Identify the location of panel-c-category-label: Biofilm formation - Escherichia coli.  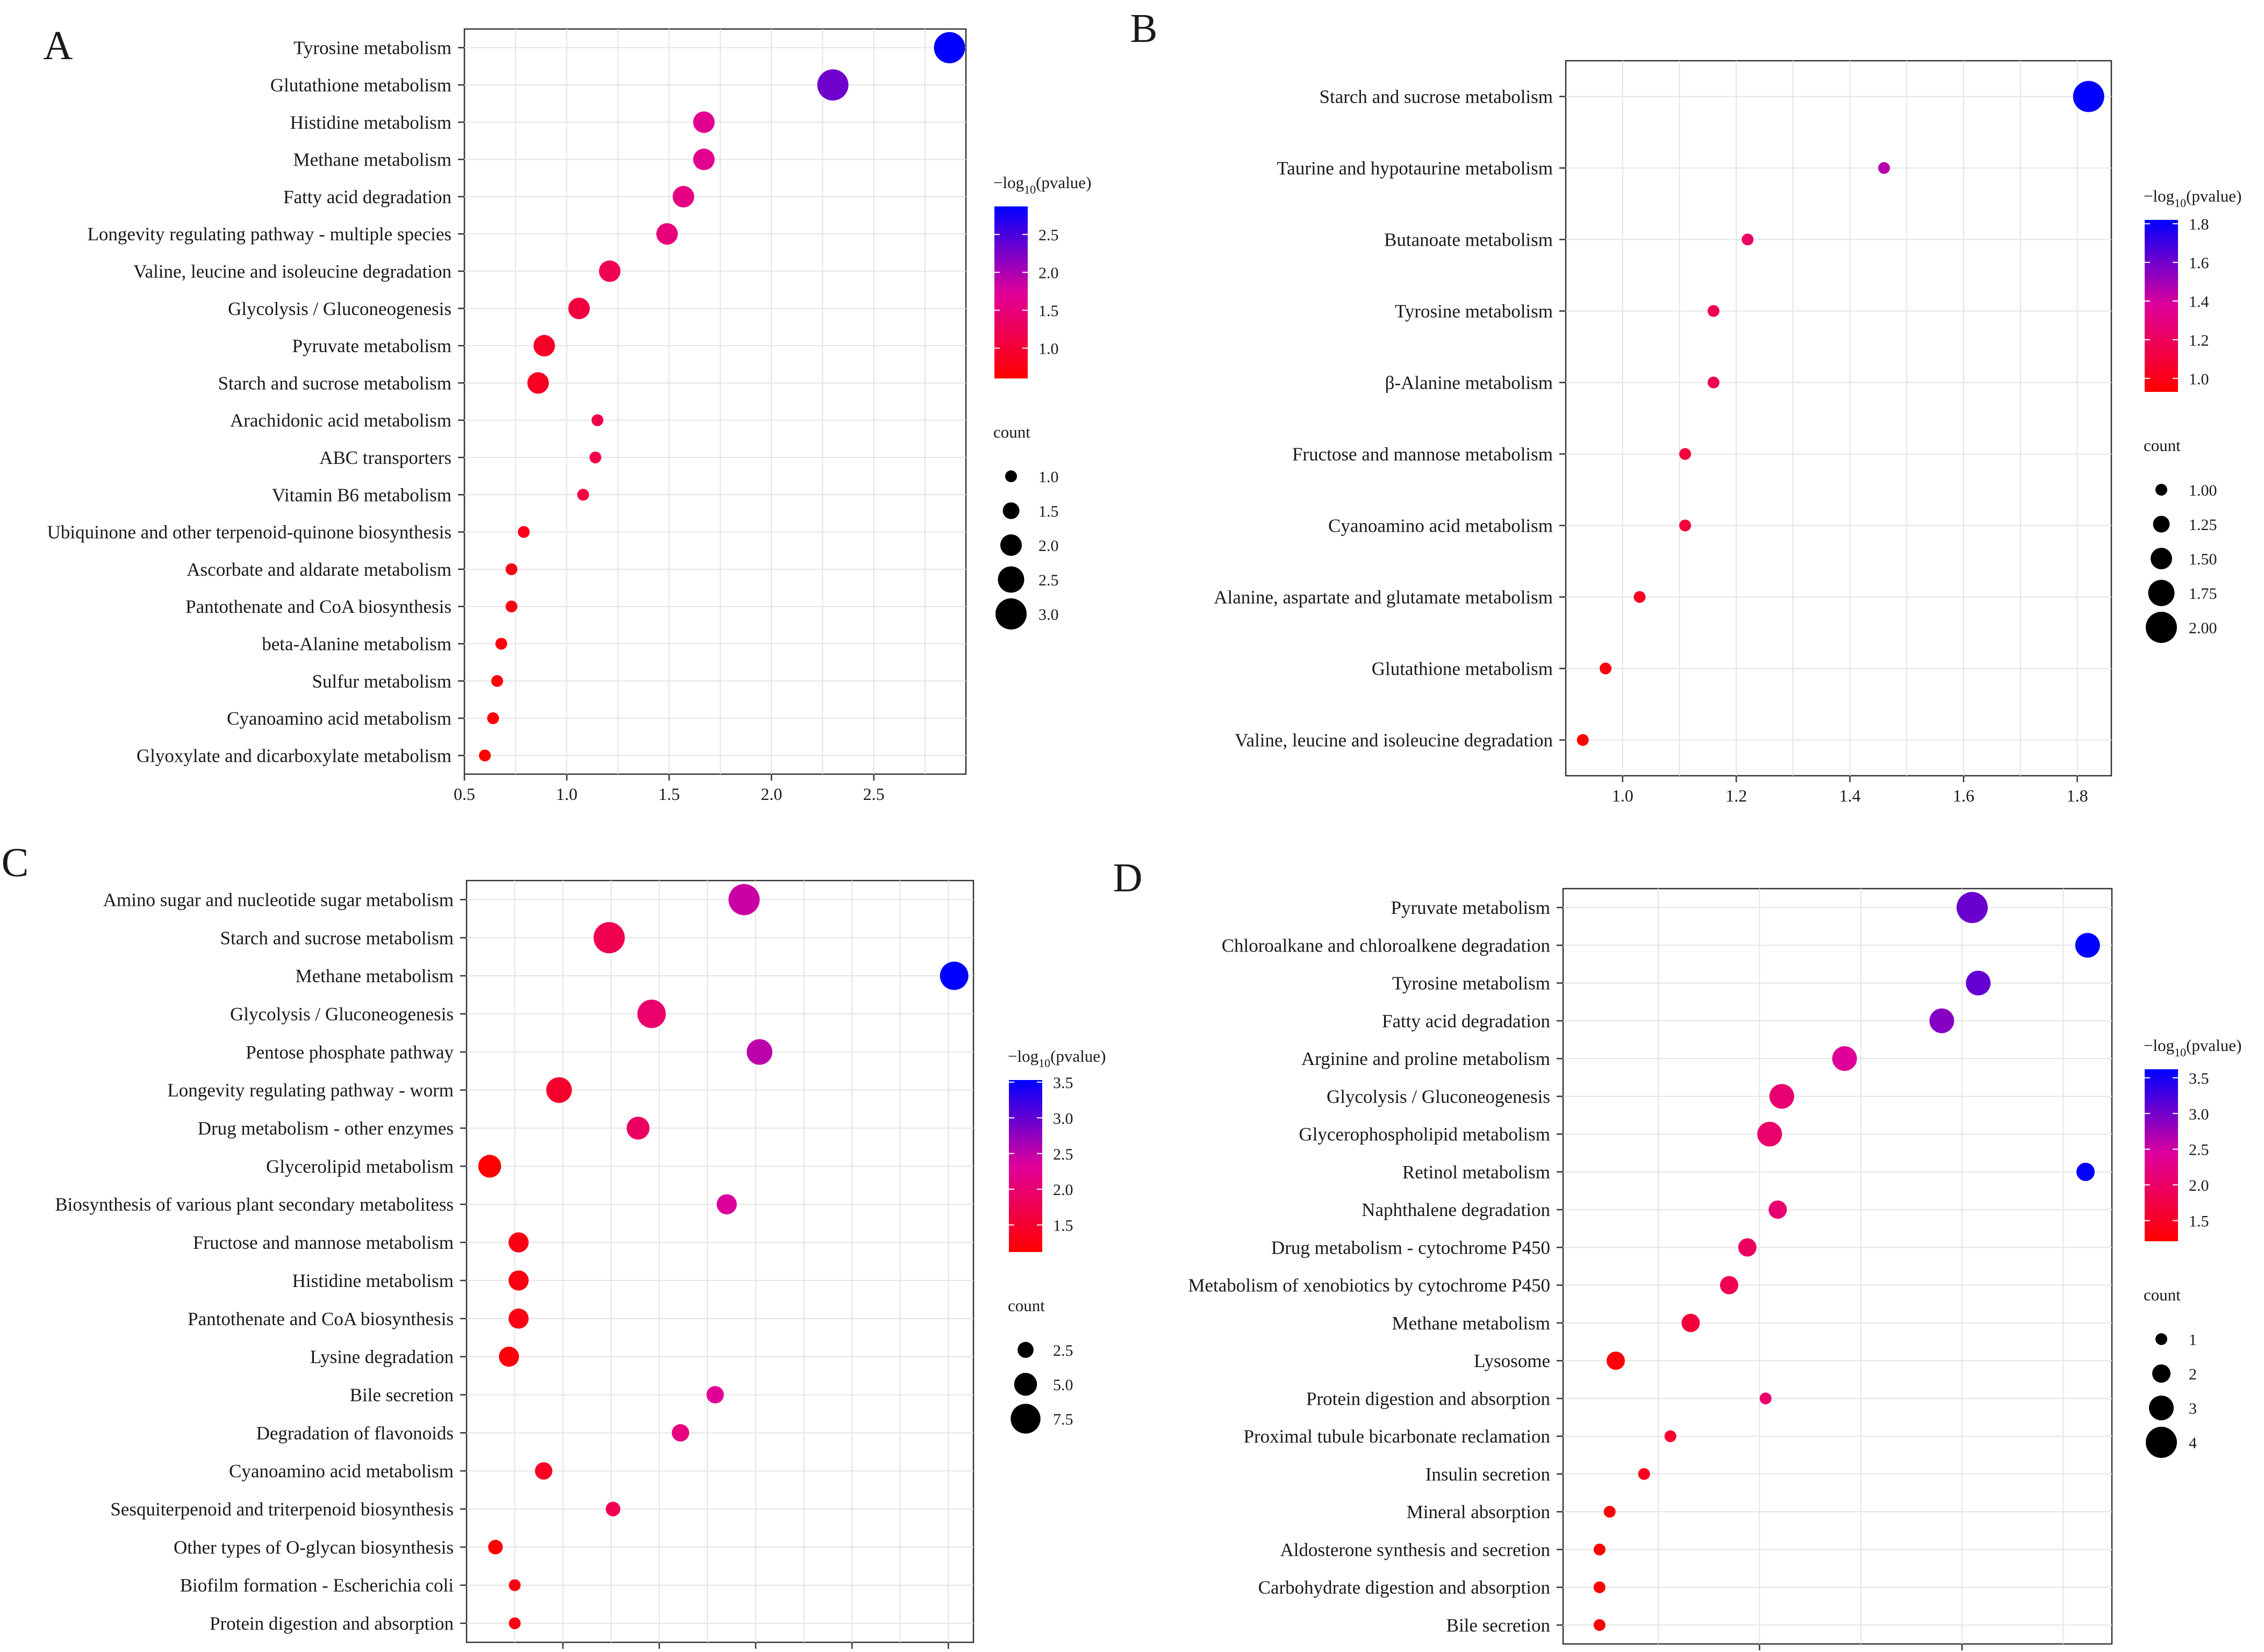
(317, 1585).